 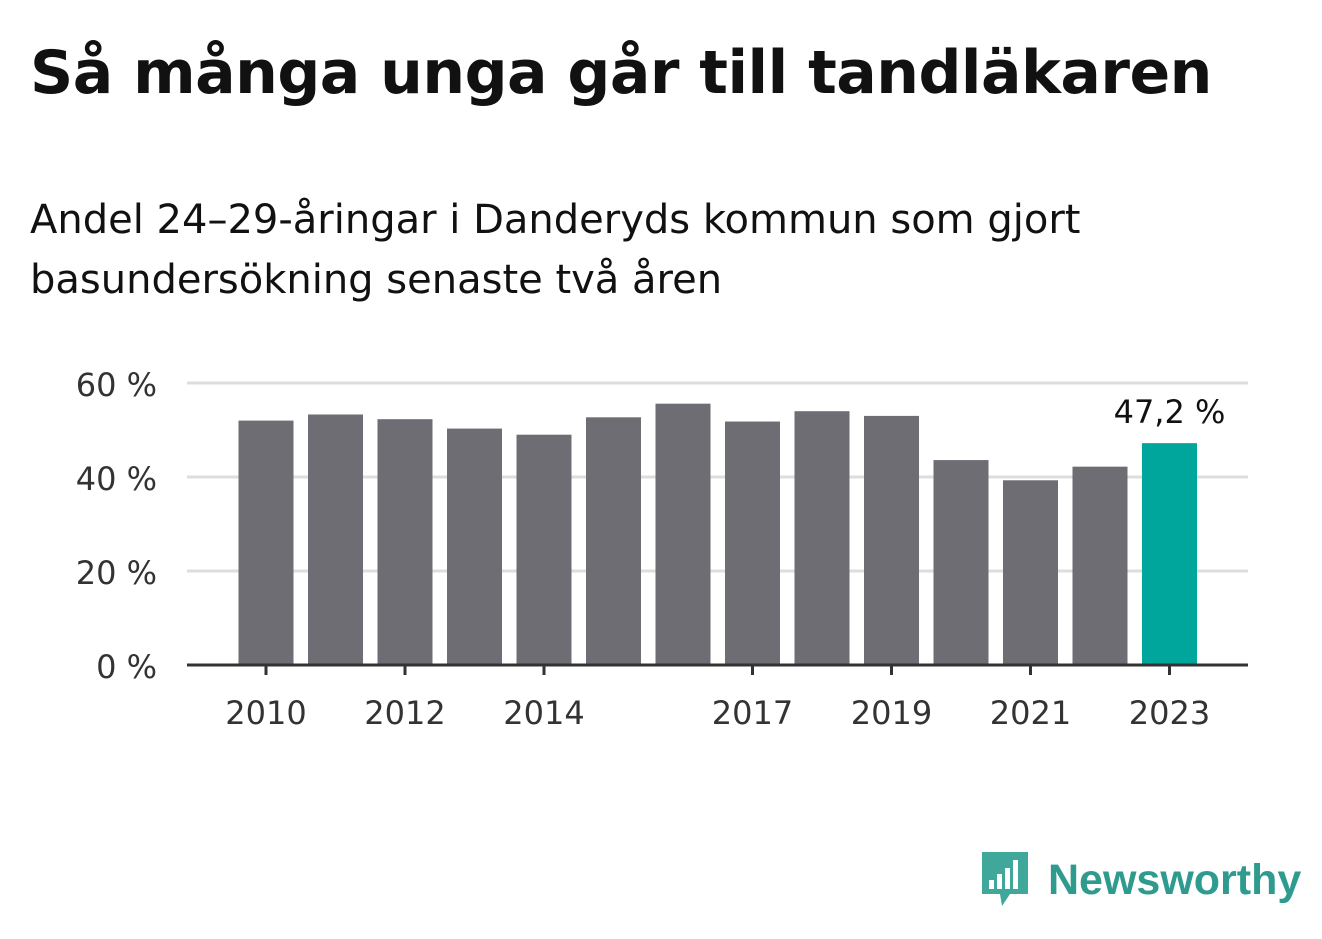 I want to click on x-tick-label: 2012, so click(x=404, y=713).